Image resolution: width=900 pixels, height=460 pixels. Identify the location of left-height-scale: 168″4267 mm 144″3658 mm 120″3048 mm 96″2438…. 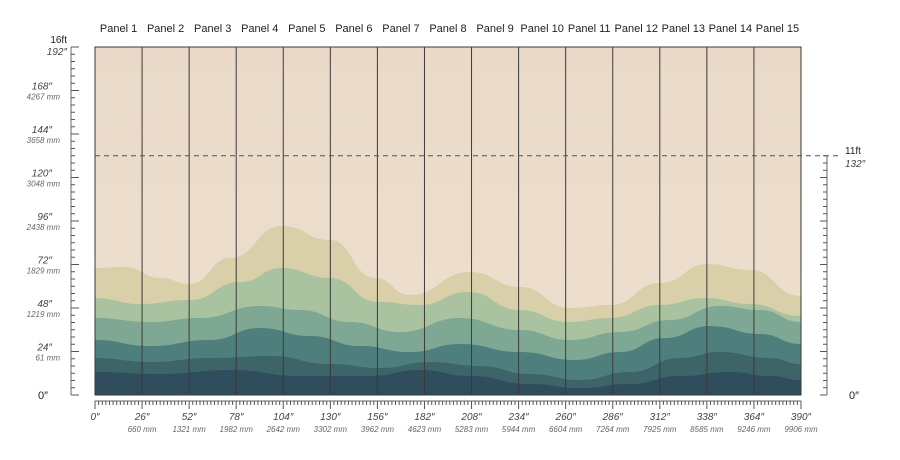
(52, 218).